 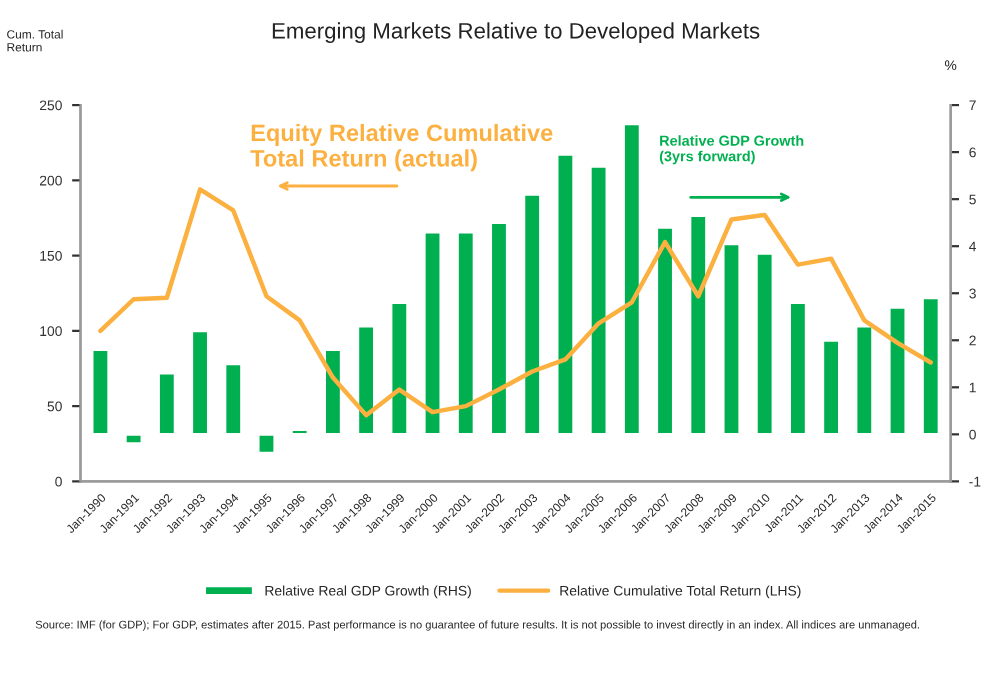 What do you see at coordinates (516, 33) in the screenshot?
I see `chart-title: Emerging Markets Relative to Developed Markets` at bounding box center [516, 33].